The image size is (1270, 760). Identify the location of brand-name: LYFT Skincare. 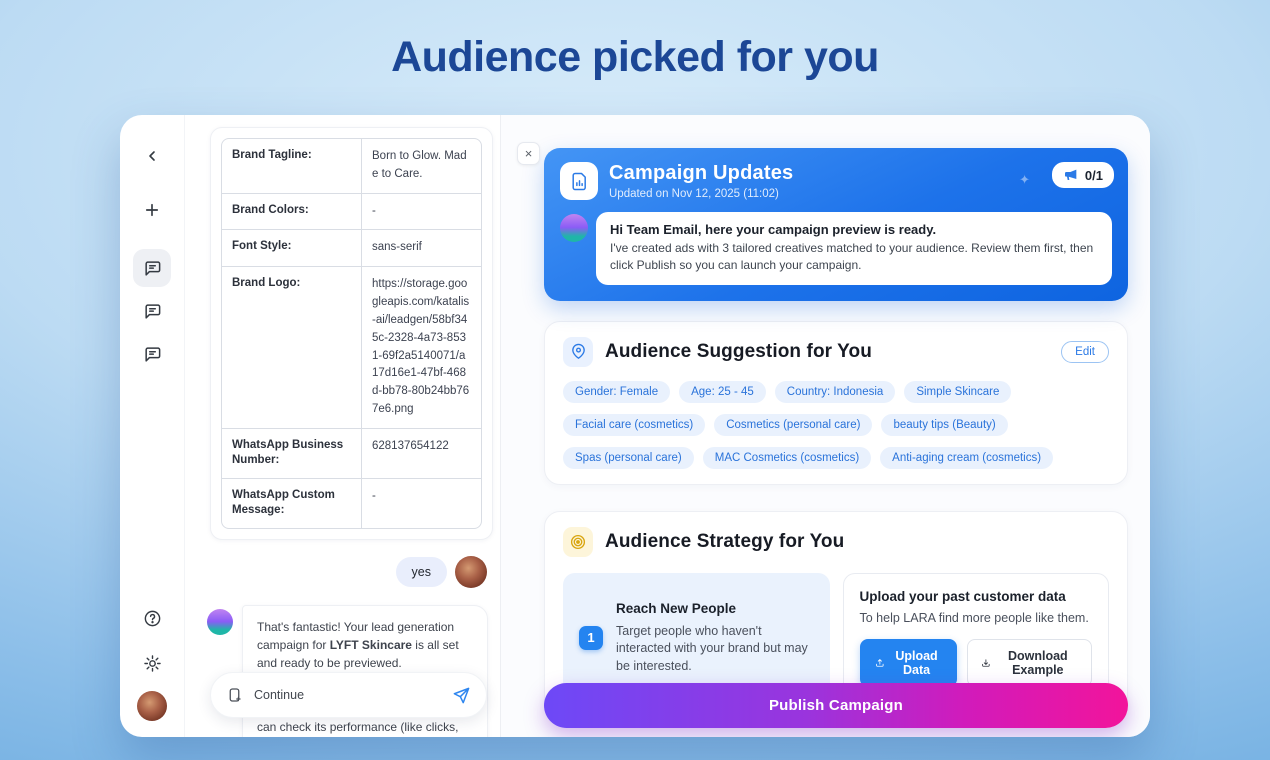
(370, 644).